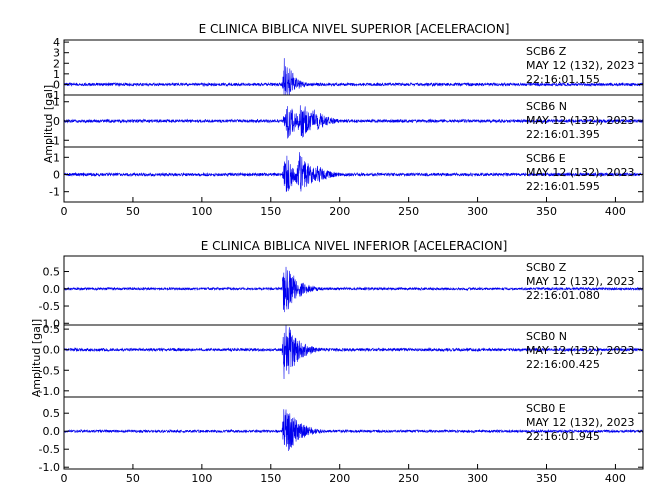 This screenshot has height=500, width=650. I want to click on time-label: 22:16:01.395, so click(563, 134).